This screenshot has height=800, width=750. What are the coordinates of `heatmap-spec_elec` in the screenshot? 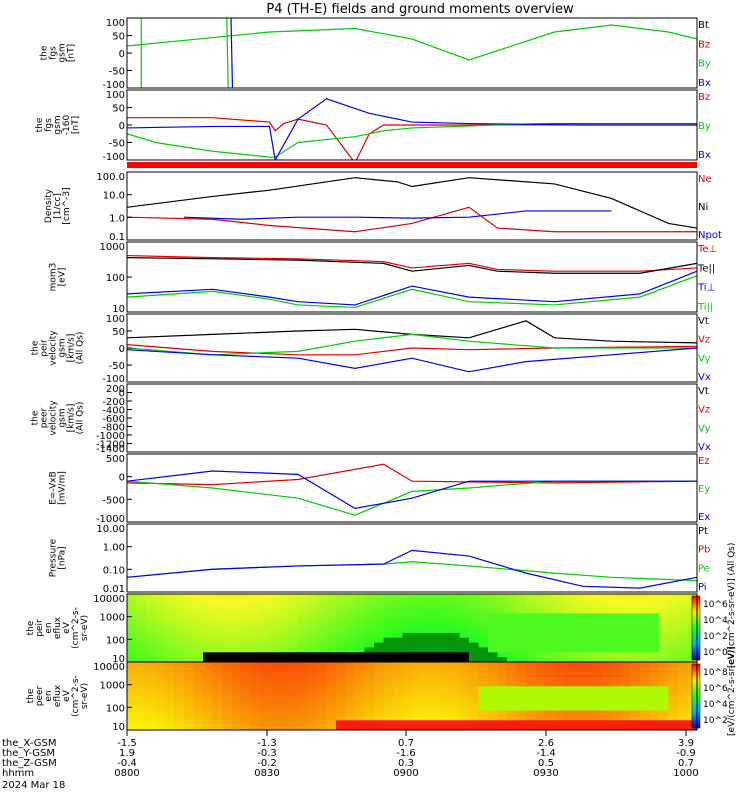 It's located at (412, 696).